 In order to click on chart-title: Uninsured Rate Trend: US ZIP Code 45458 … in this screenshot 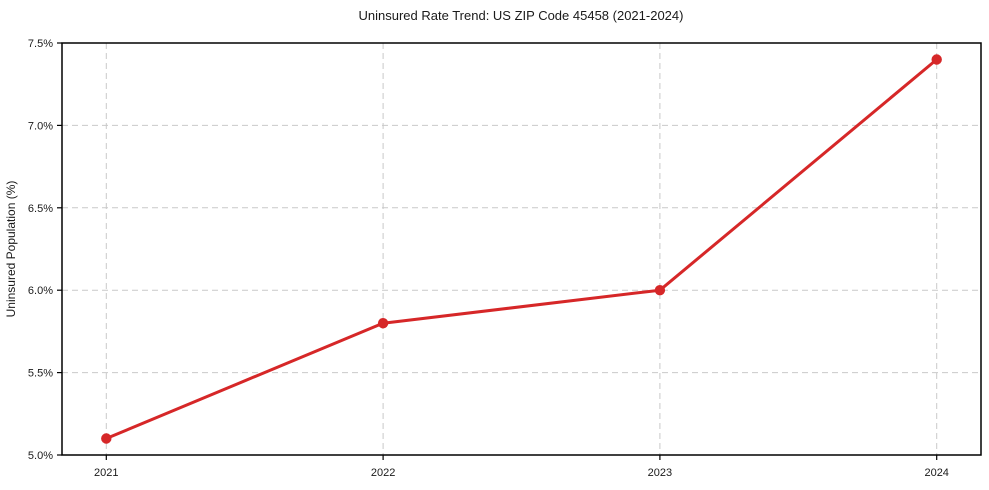, I will do `click(521, 15)`.